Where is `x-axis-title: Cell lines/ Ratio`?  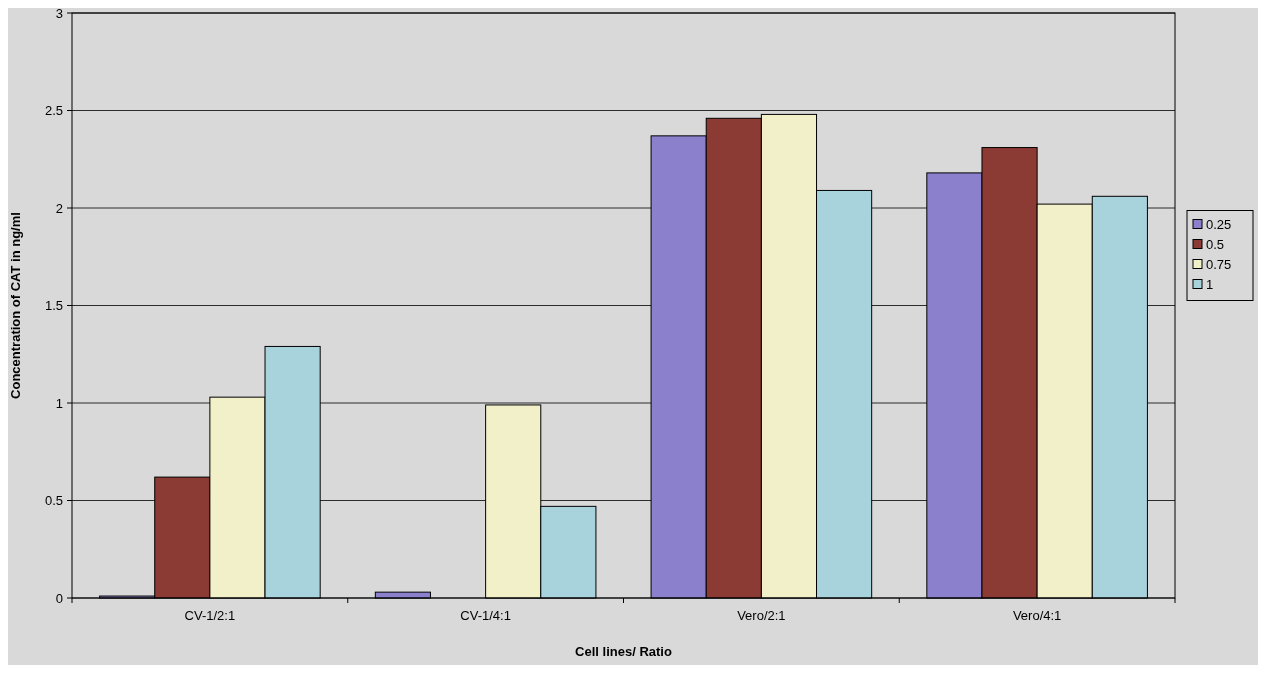 x-axis-title: Cell lines/ Ratio is located at coordinates (623, 651).